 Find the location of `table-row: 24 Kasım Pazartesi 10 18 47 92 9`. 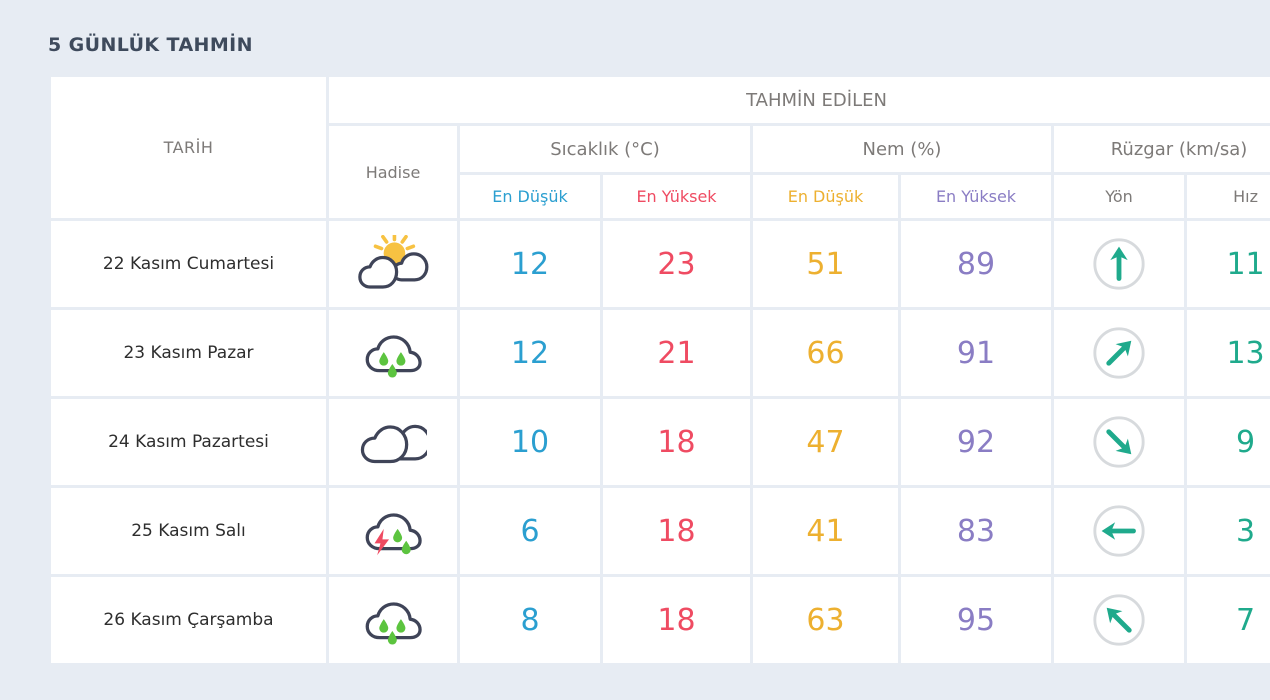

table-row: 24 Kasım Pazartesi 10 18 47 92 9 is located at coordinates (660, 442).